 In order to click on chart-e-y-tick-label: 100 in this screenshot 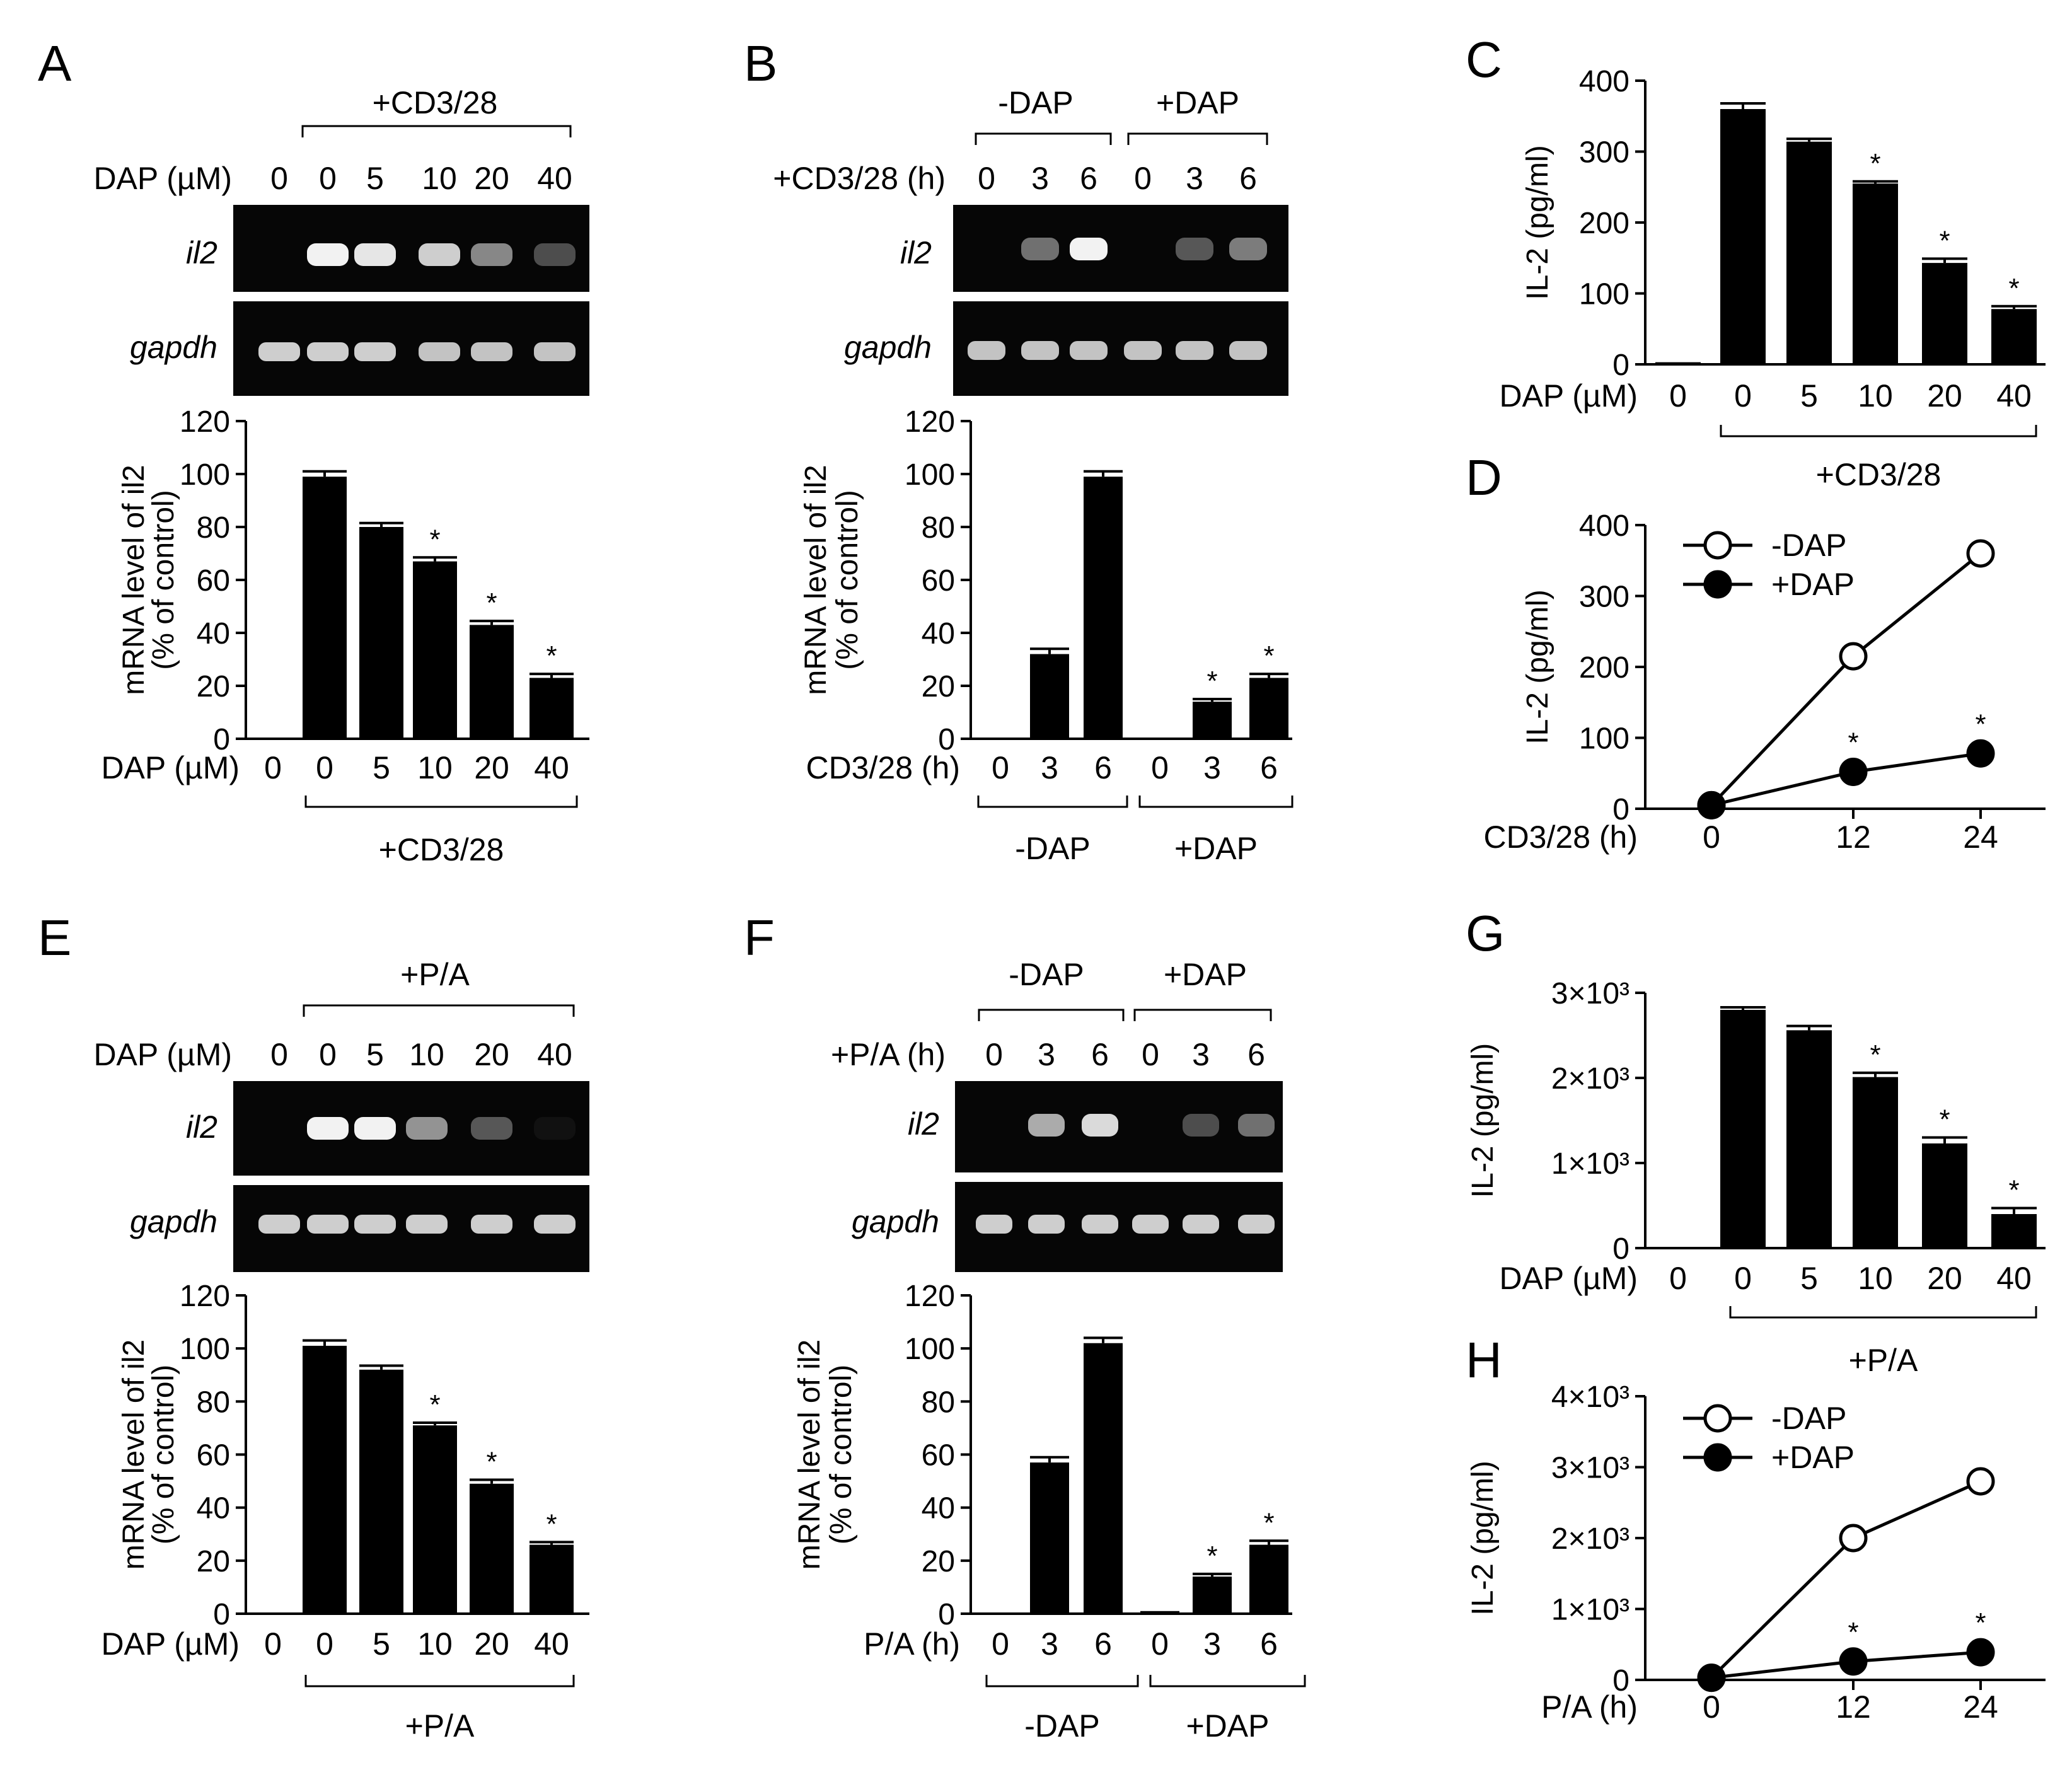, I will do `click(205, 1349)`.